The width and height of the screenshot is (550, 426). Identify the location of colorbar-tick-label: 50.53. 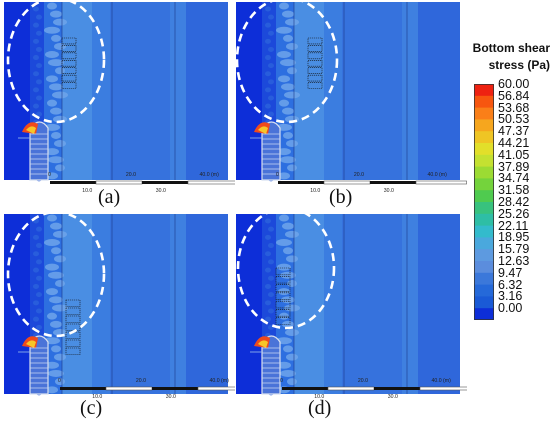
(514, 119).